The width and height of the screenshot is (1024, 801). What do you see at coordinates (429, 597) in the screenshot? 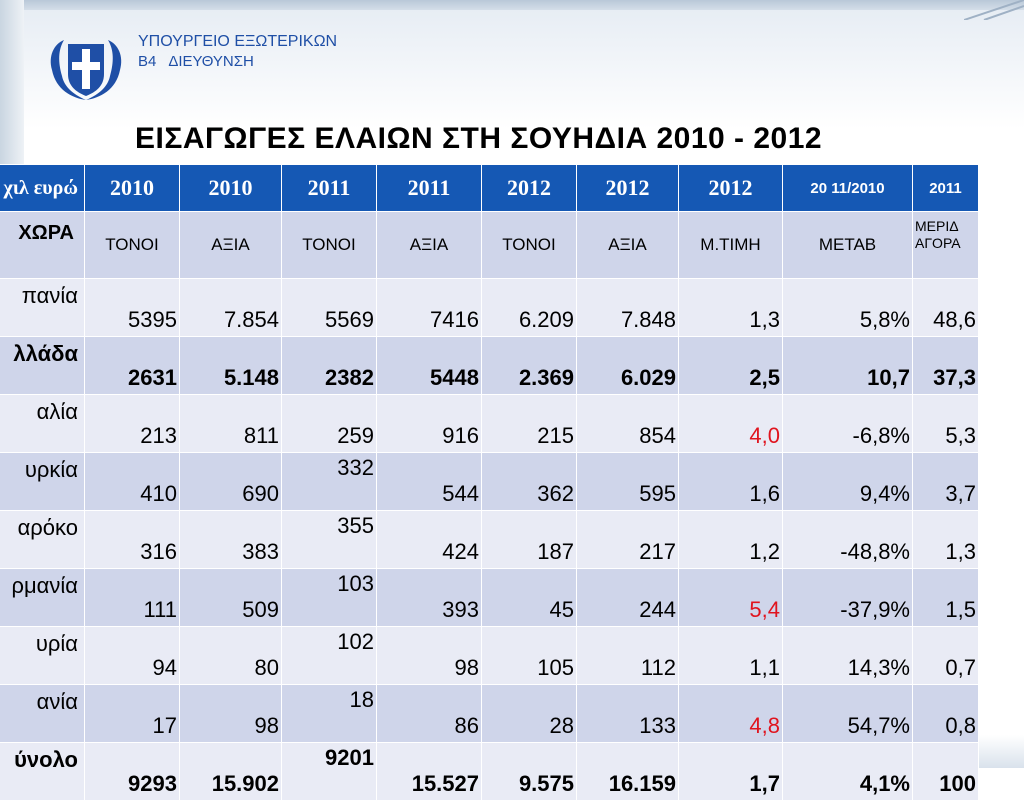
I see `value-cell: 393` at bounding box center [429, 597].